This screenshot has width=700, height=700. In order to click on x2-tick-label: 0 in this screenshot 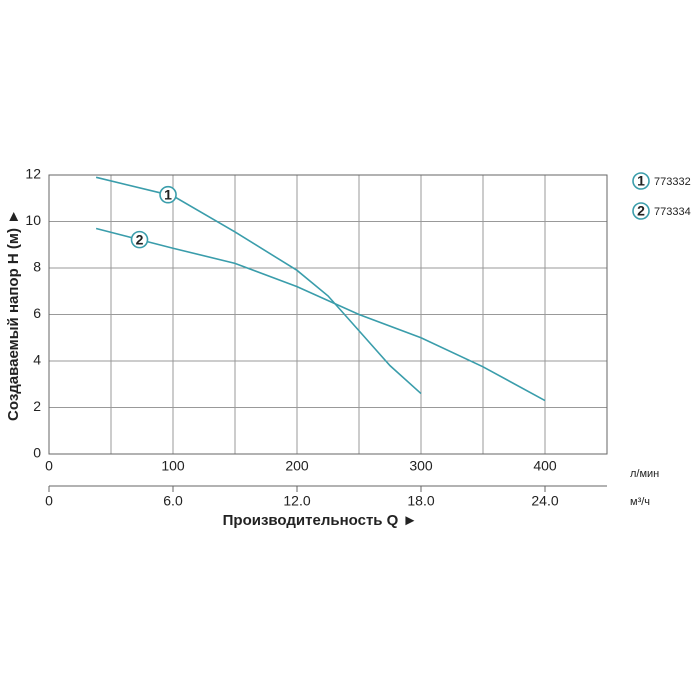, I will do `click(49, 501)`.